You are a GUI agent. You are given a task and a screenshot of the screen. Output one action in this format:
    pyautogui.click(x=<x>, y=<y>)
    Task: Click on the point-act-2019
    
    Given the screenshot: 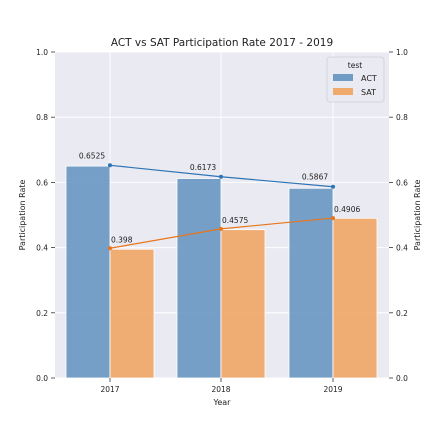 What is the action you would take?
    pyautogui.click(x=333, y=186)
    